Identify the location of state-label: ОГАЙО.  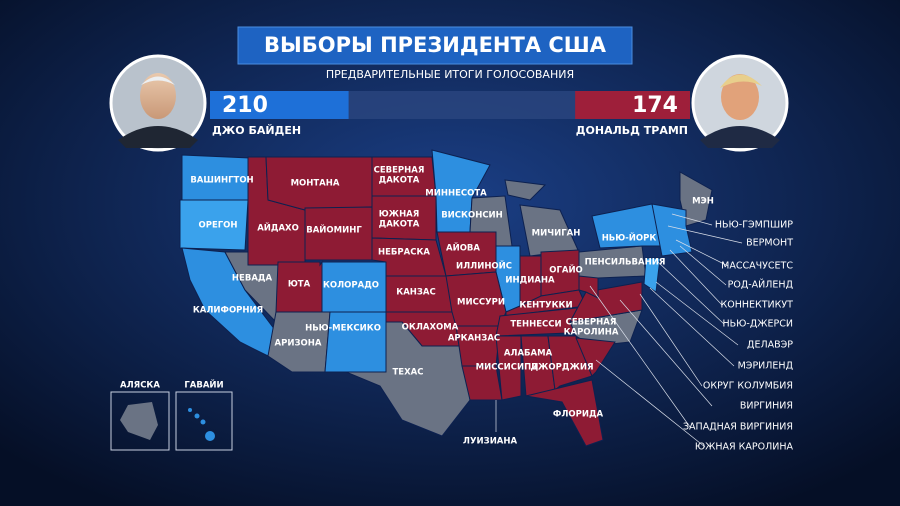
(566, 270).